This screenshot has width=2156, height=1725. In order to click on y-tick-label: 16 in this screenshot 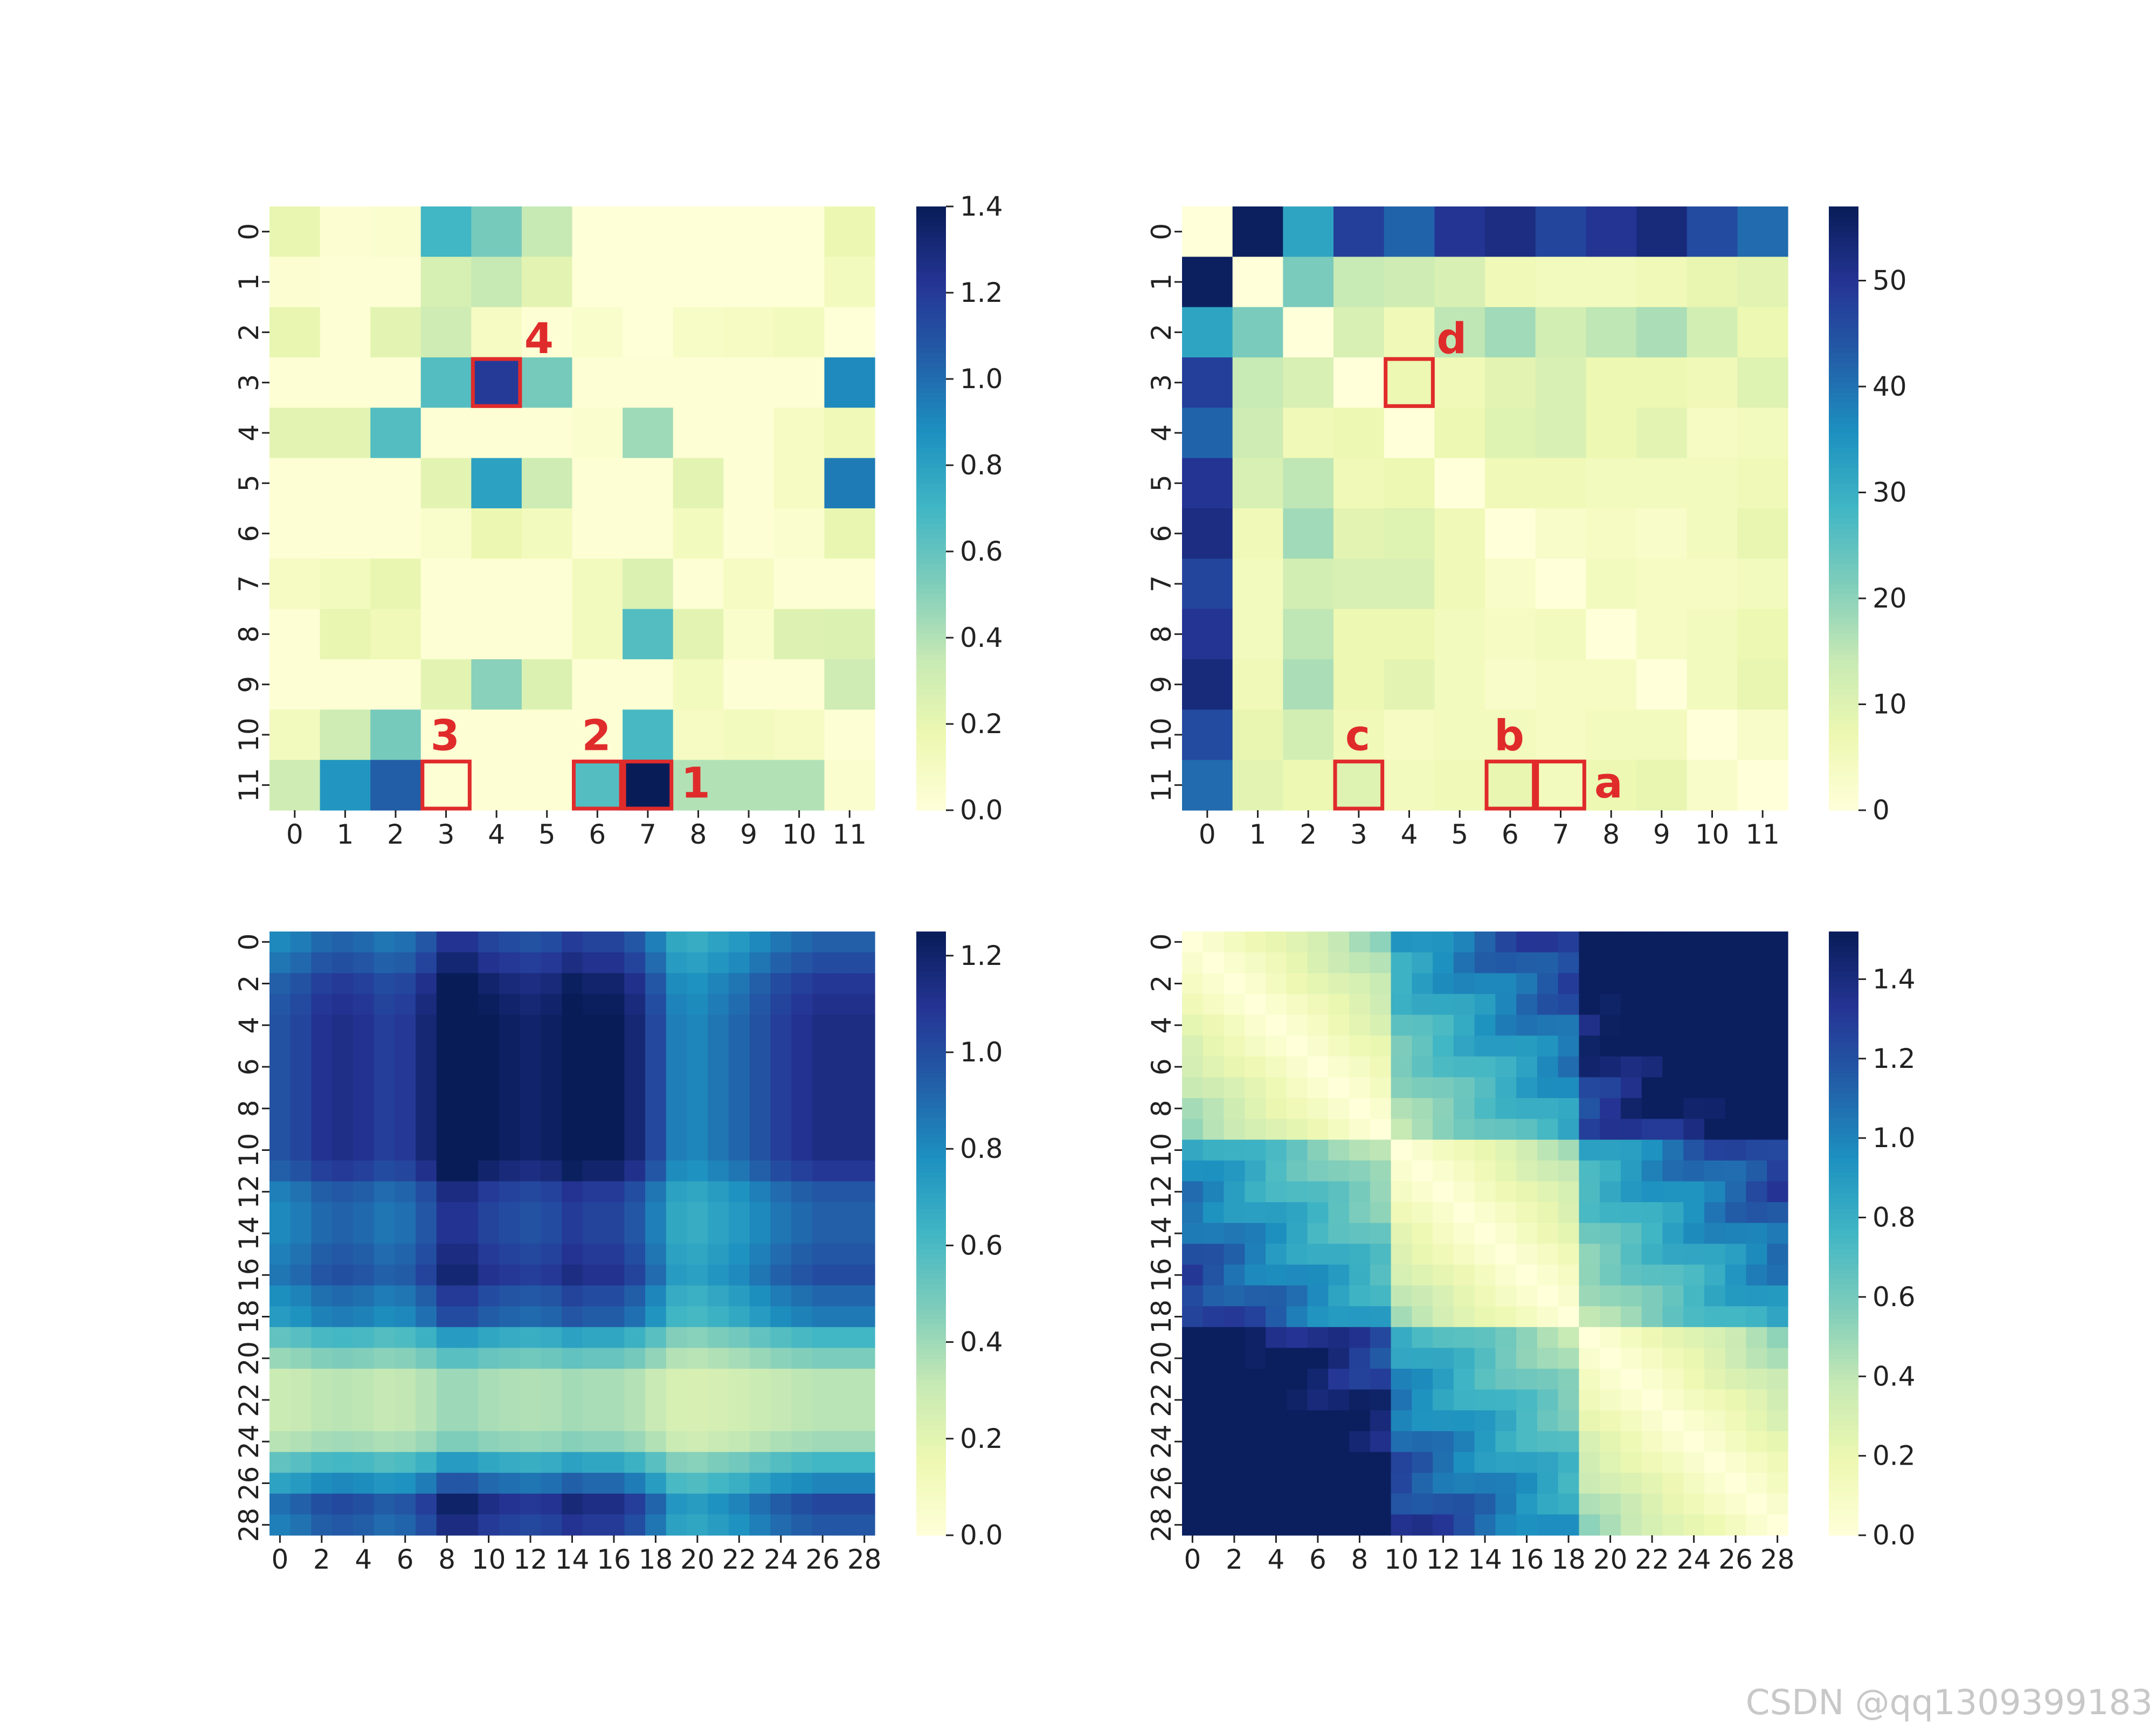, I will do `click(1162, 1275)`.